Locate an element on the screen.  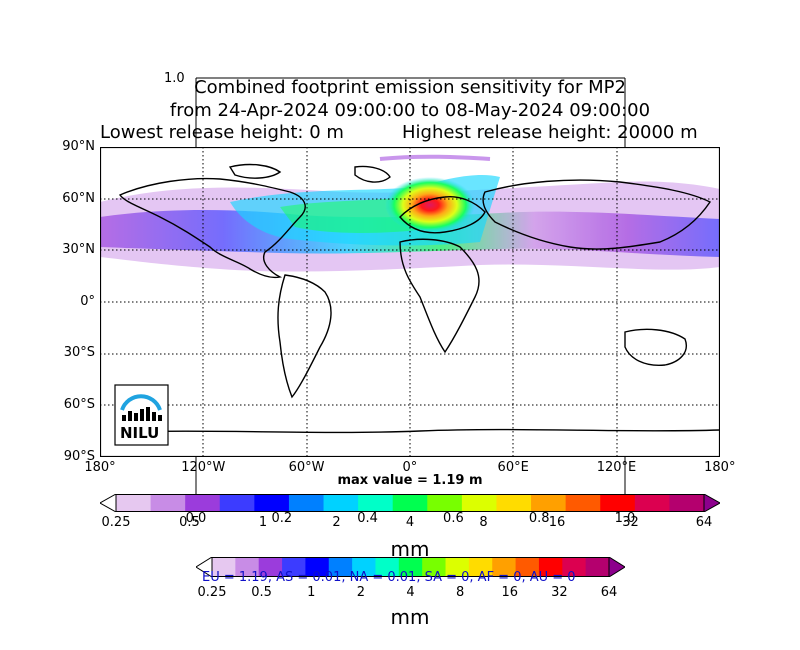
title-line-3-highest: Highest release height: 20000 m is located at coordinates (550, 132).